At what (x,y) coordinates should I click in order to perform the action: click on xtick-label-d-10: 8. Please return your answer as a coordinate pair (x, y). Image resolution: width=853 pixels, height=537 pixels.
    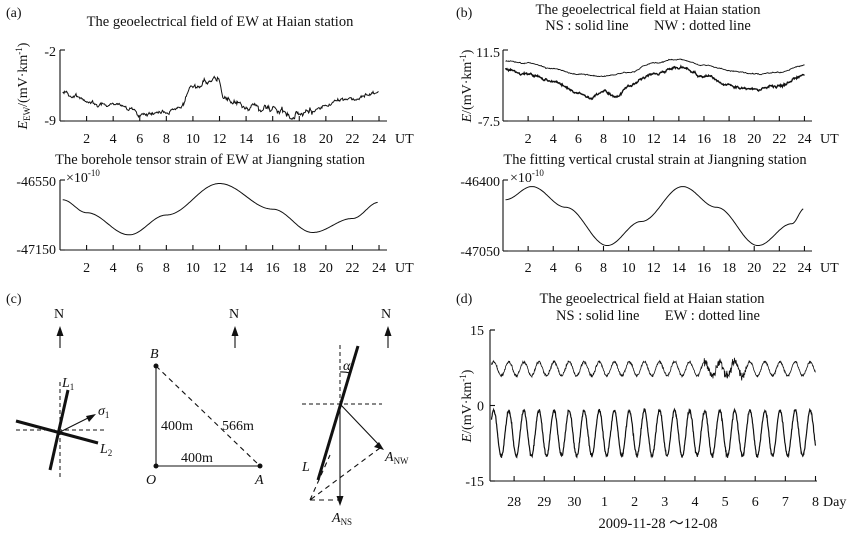
    Looking at the image, I should click on (815, 502).